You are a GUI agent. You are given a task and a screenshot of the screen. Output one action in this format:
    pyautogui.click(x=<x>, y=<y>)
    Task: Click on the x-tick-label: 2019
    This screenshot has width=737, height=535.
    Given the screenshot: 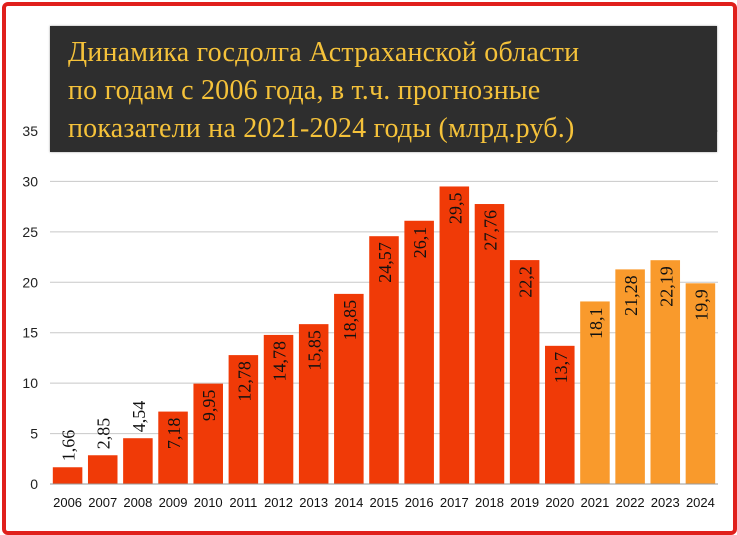 What is the action you would take?
    pyautogui.click(x=524, y=502)
    